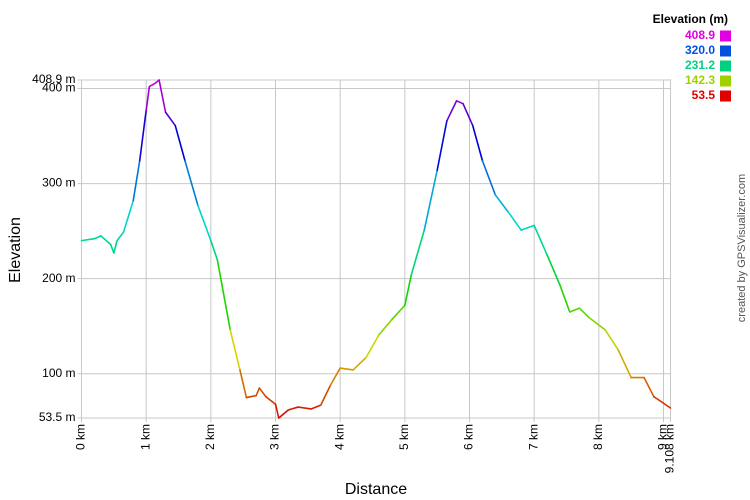 The image size is (750, 500). What do you see at coordinates (15, 250) in the screenshot?
I see `y-axis-title: Elevation` at bounding box center [15, 250].